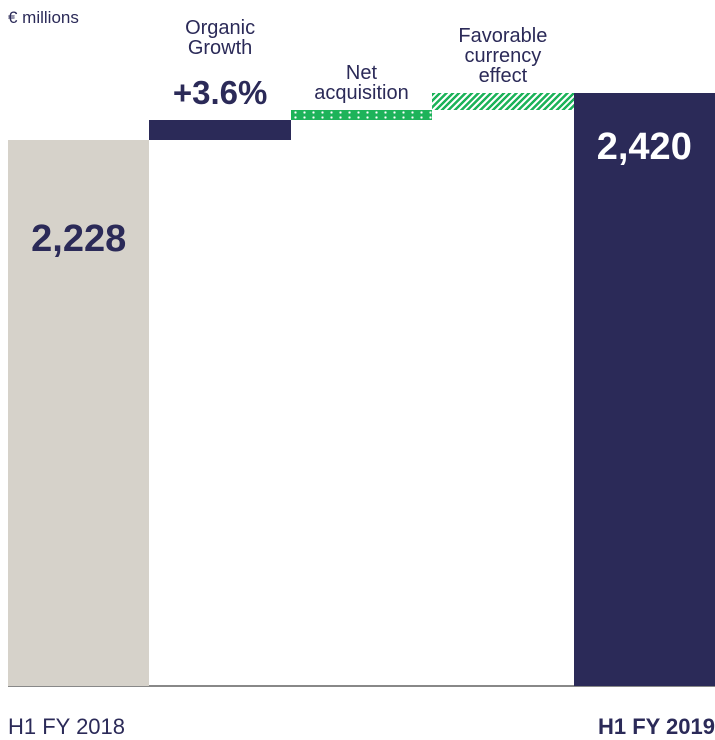 The height and width of the screenshot is (740, 715). Describe the element at coordinates (361, 83) in the screenshot. I see `category-label: Net acquisition` at that location.